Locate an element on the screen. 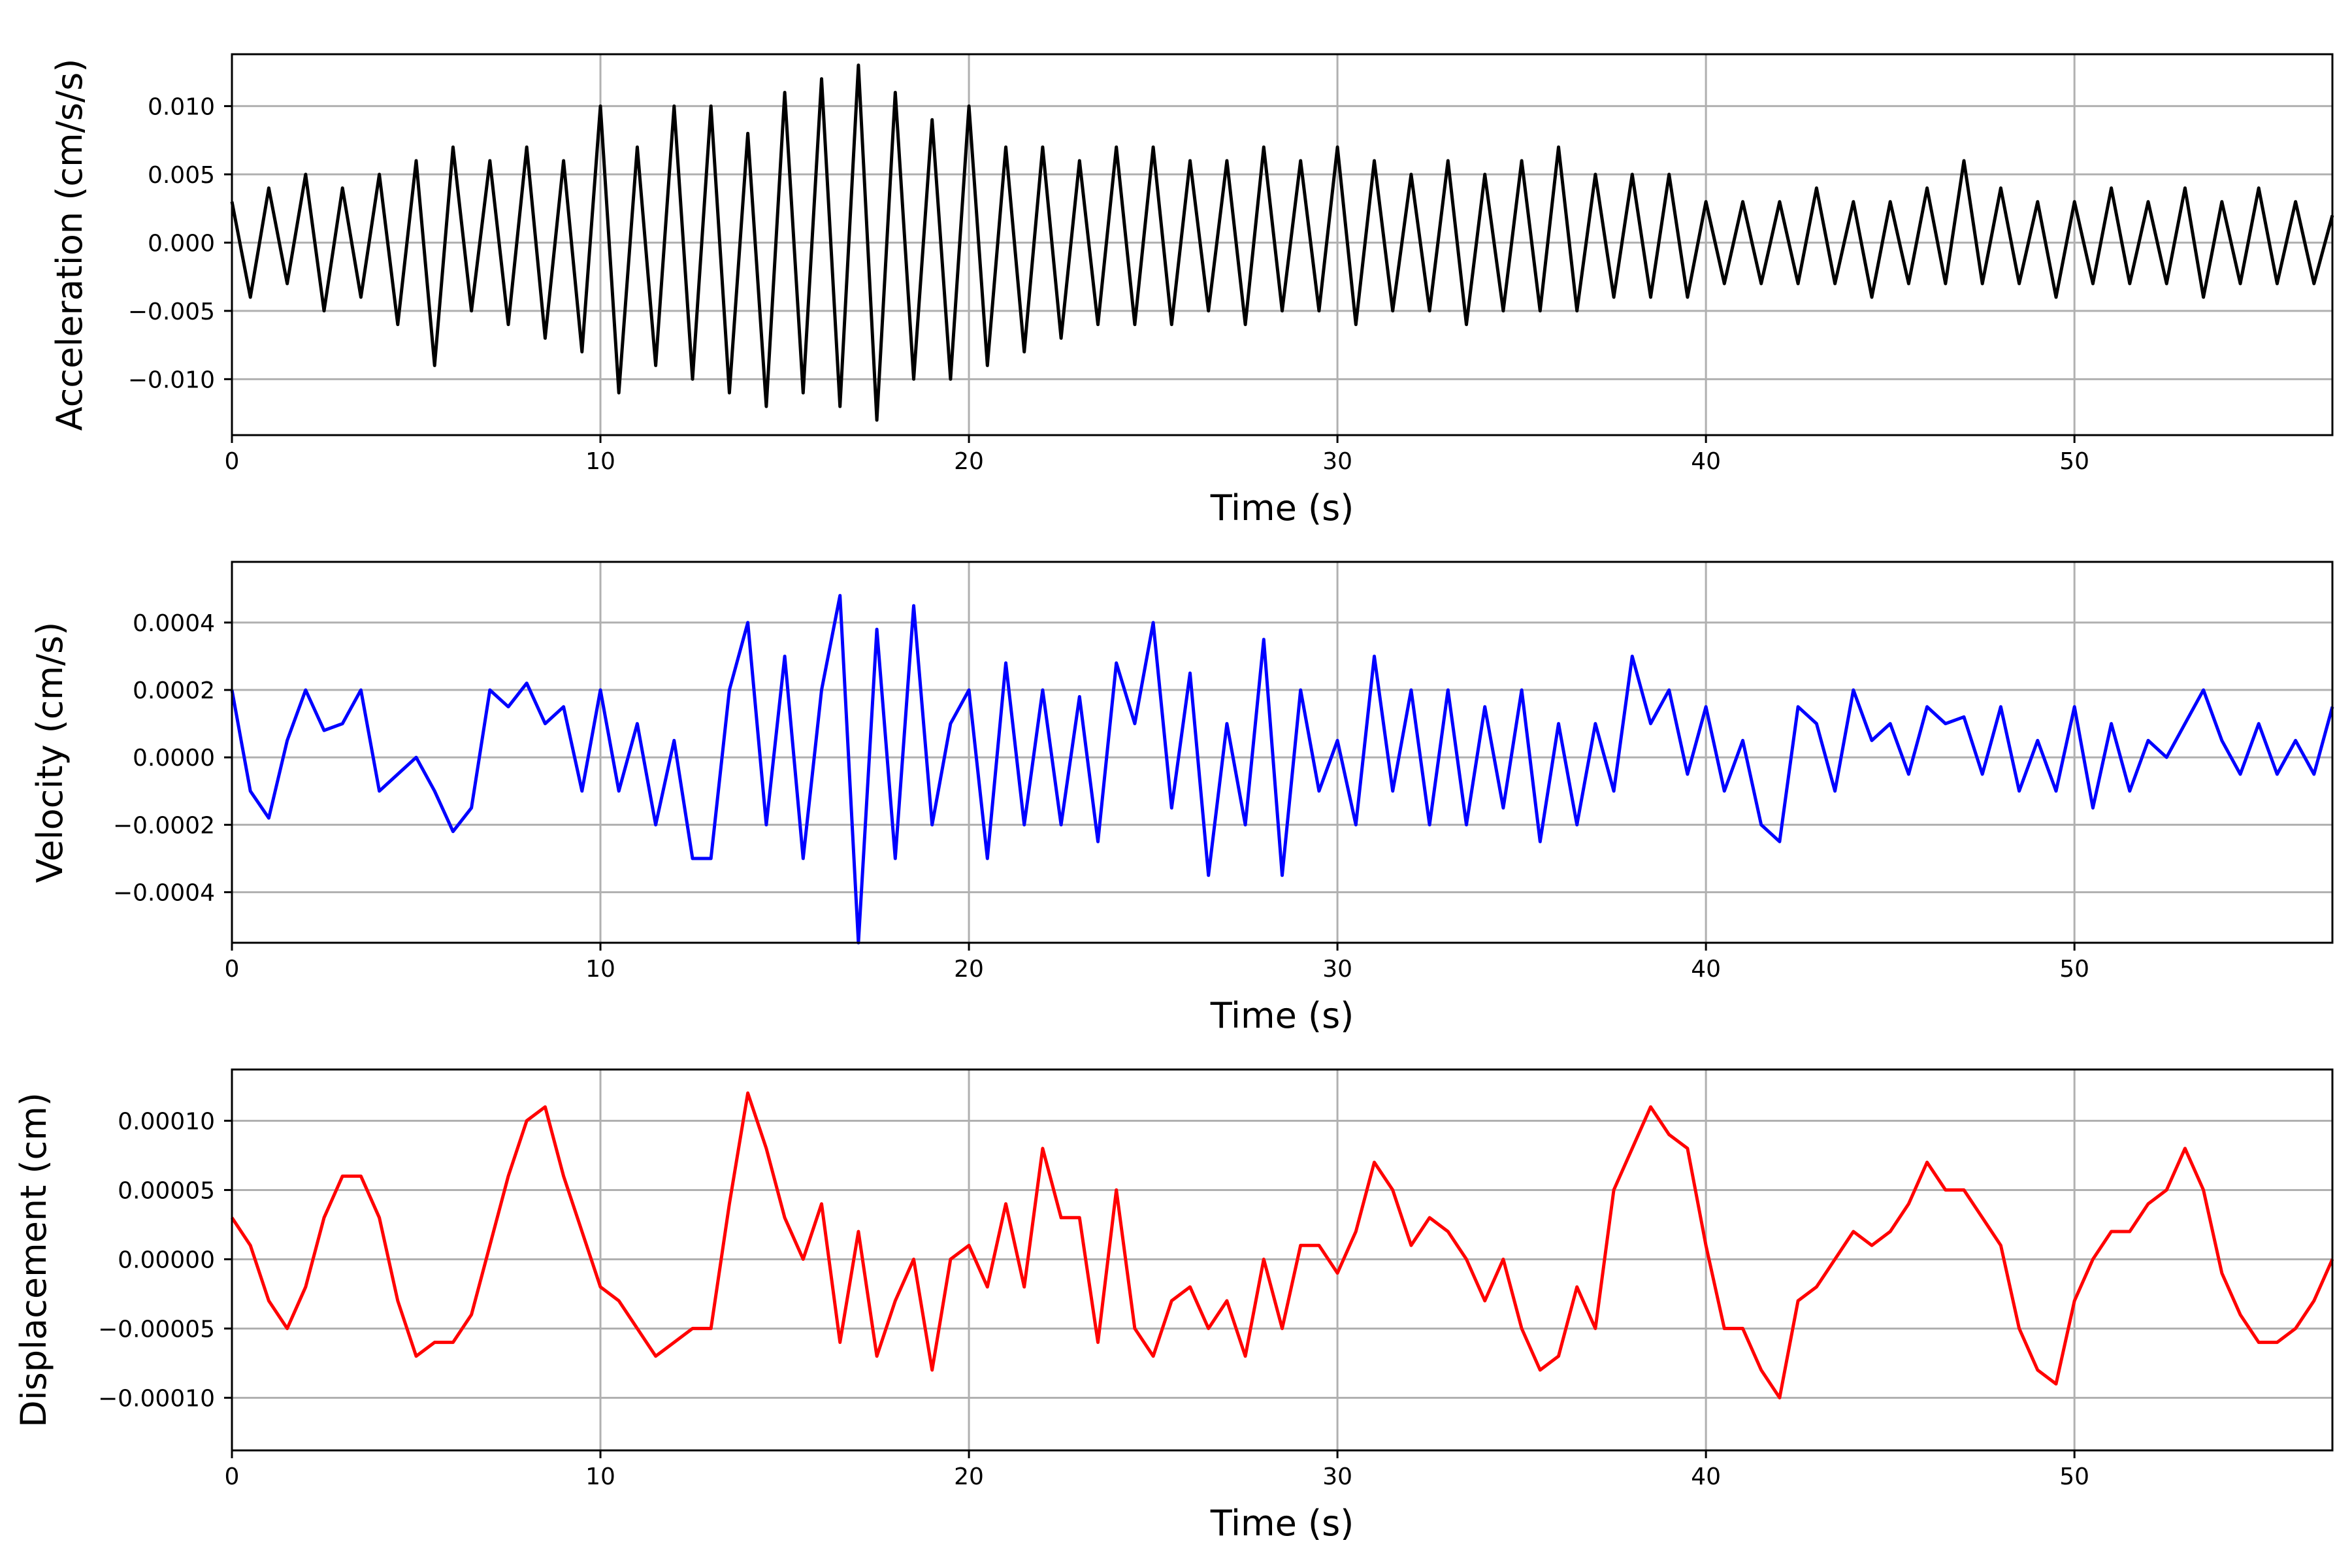 The height and width of the screenshot is (1568, 2352). velocity-ytick-label: 0.0004 is located at coordinates (174, 623).